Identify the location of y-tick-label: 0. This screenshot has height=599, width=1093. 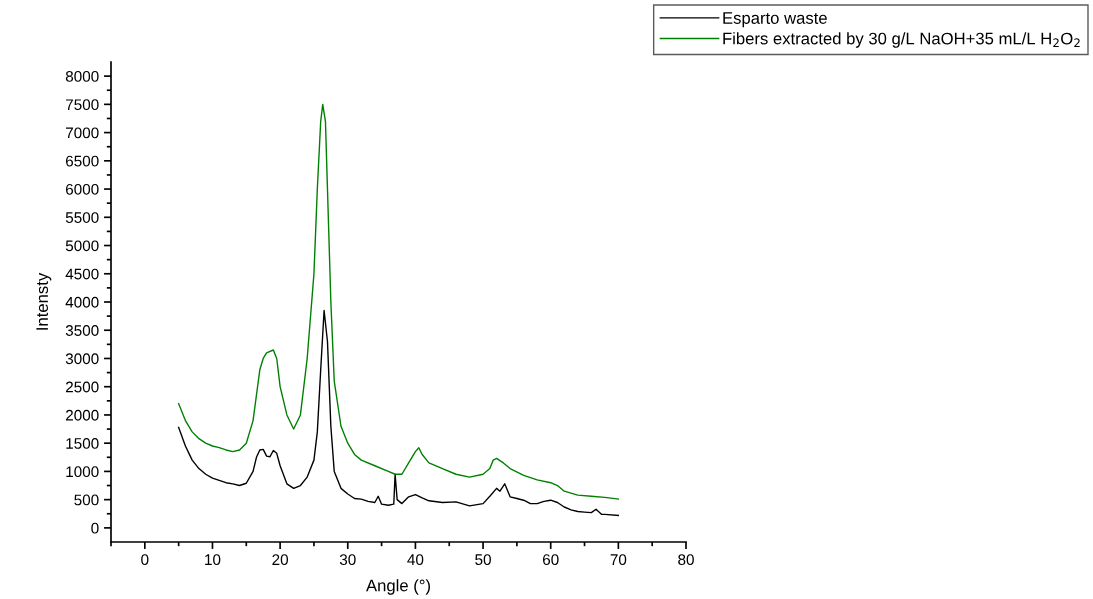
(95, 528).